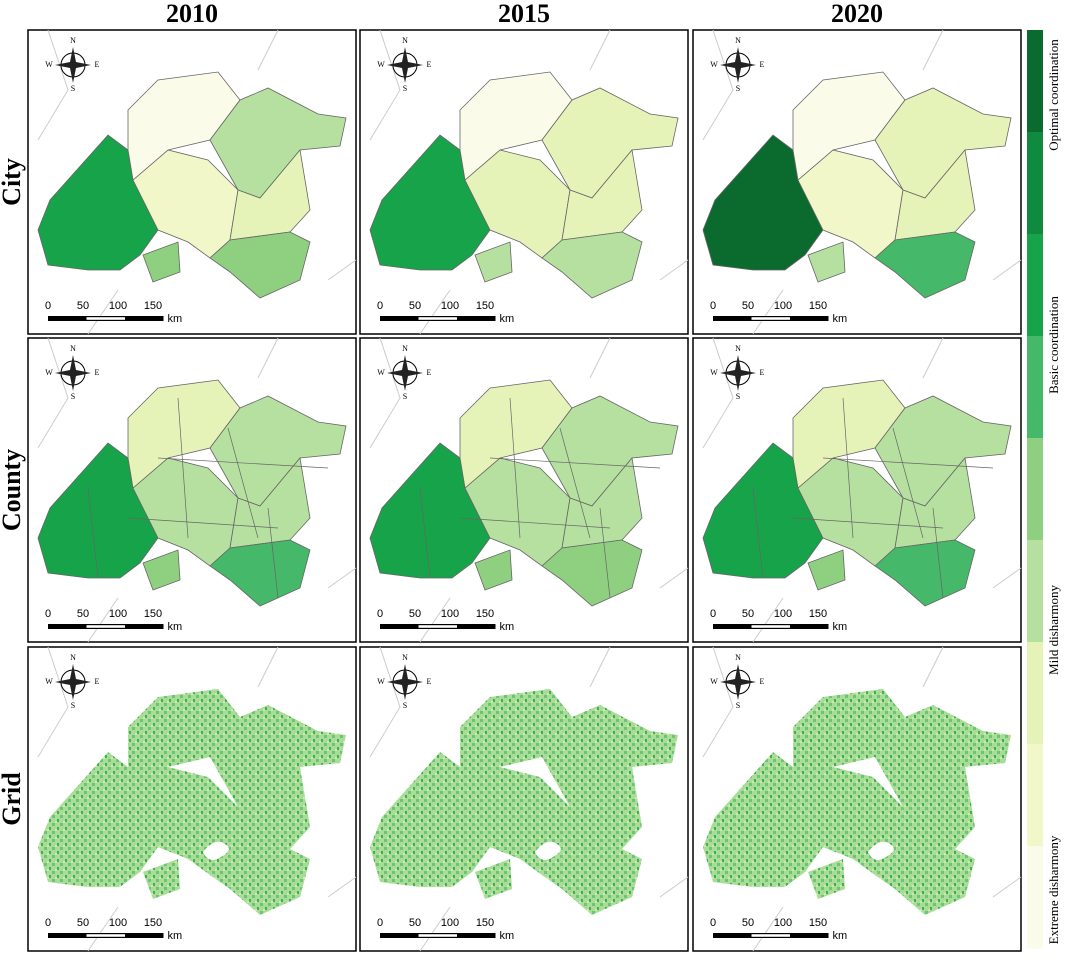  Describe the element at coordinates (857, 14) in the screenshot. I see `column-header: 2020` at that location.